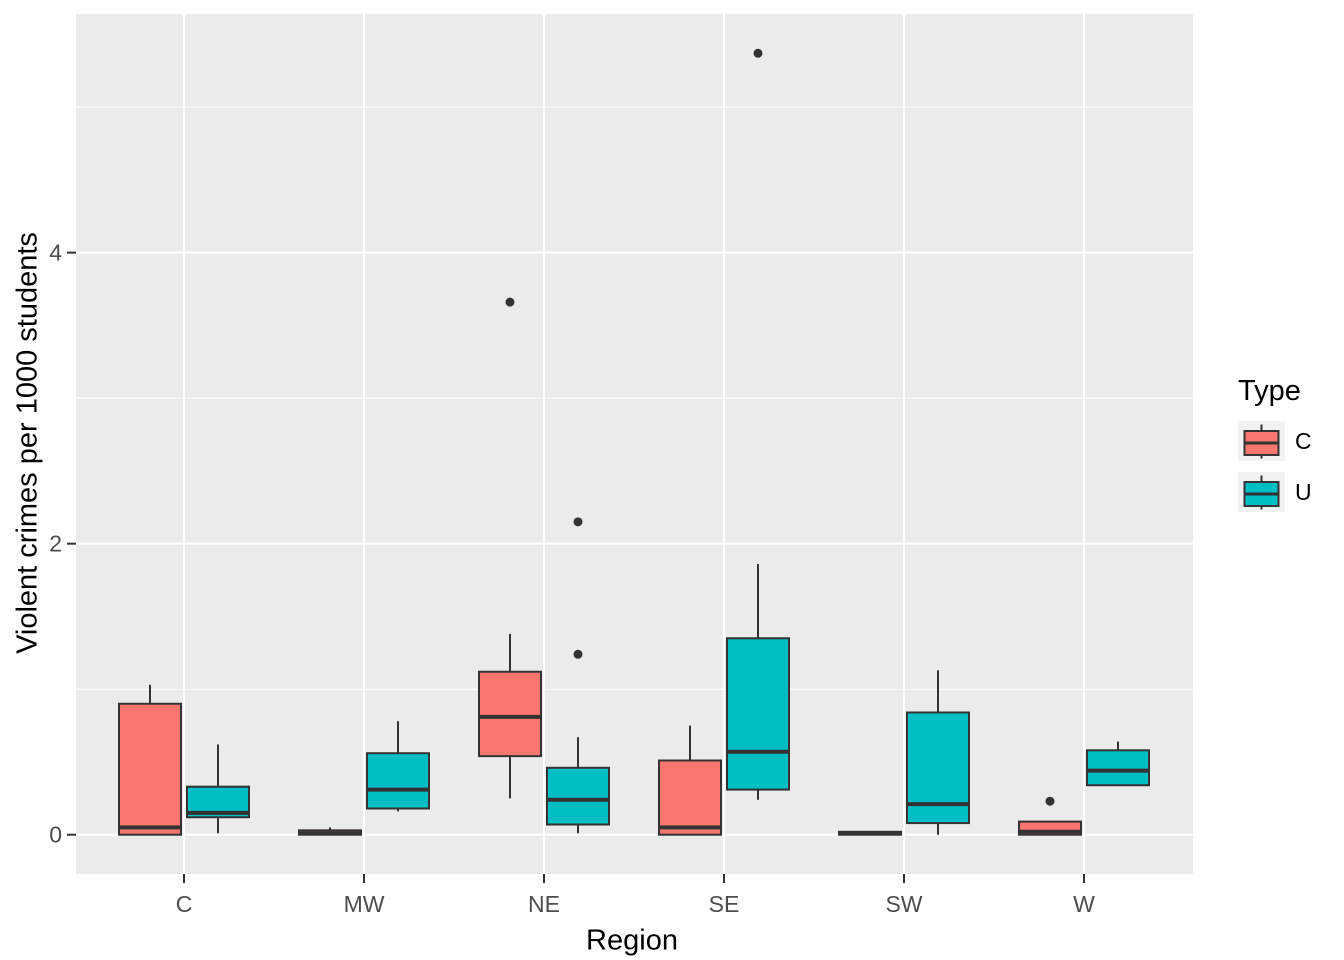 The width and height of the screenshot is (1344, 960). Describe the element at coordinates (27, 443) in the screenshot. I see `y-axis-title-text: Violent crimes per 1000 students` at that location.